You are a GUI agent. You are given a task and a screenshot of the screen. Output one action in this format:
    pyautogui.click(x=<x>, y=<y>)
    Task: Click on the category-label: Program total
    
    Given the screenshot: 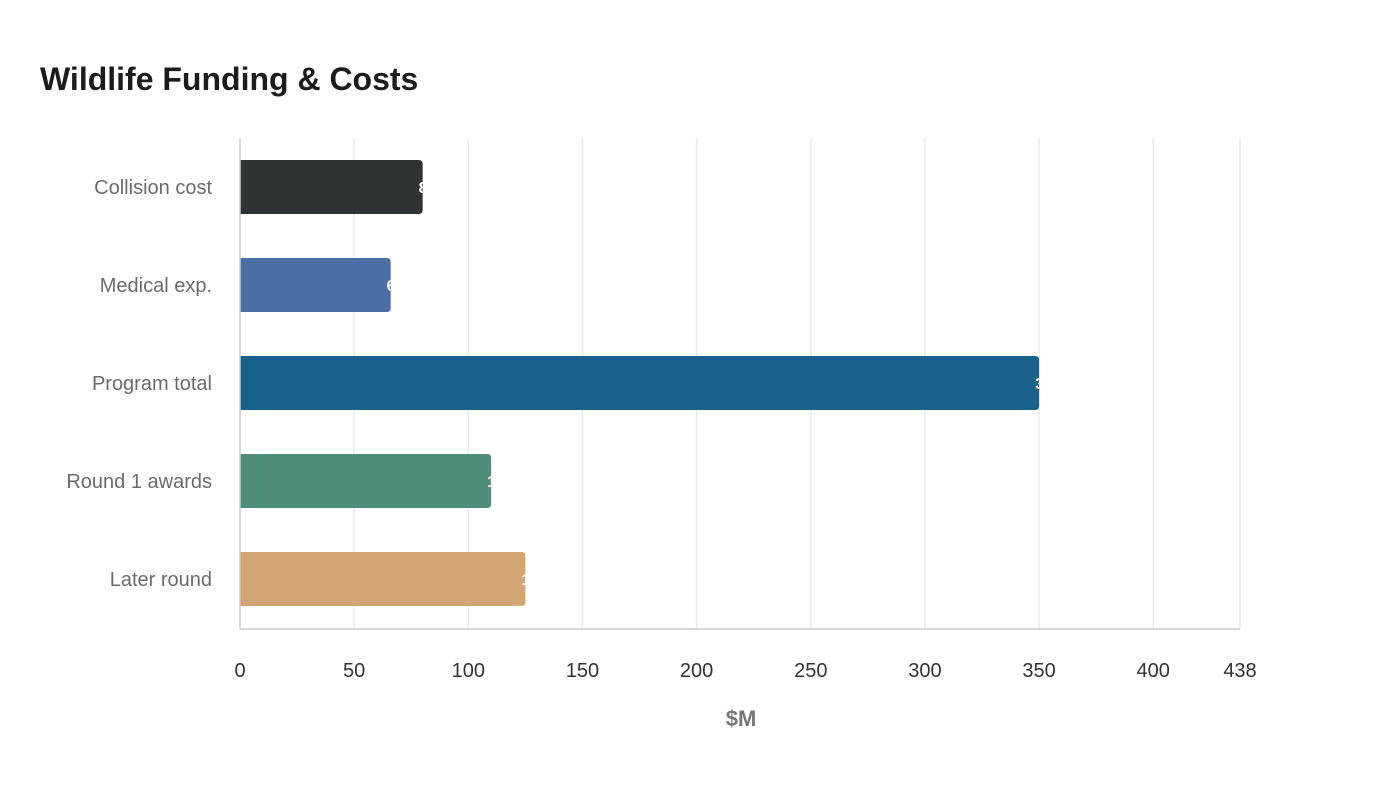 What is the action you would take?
    pyautogui.click(x=152, y=384)
    